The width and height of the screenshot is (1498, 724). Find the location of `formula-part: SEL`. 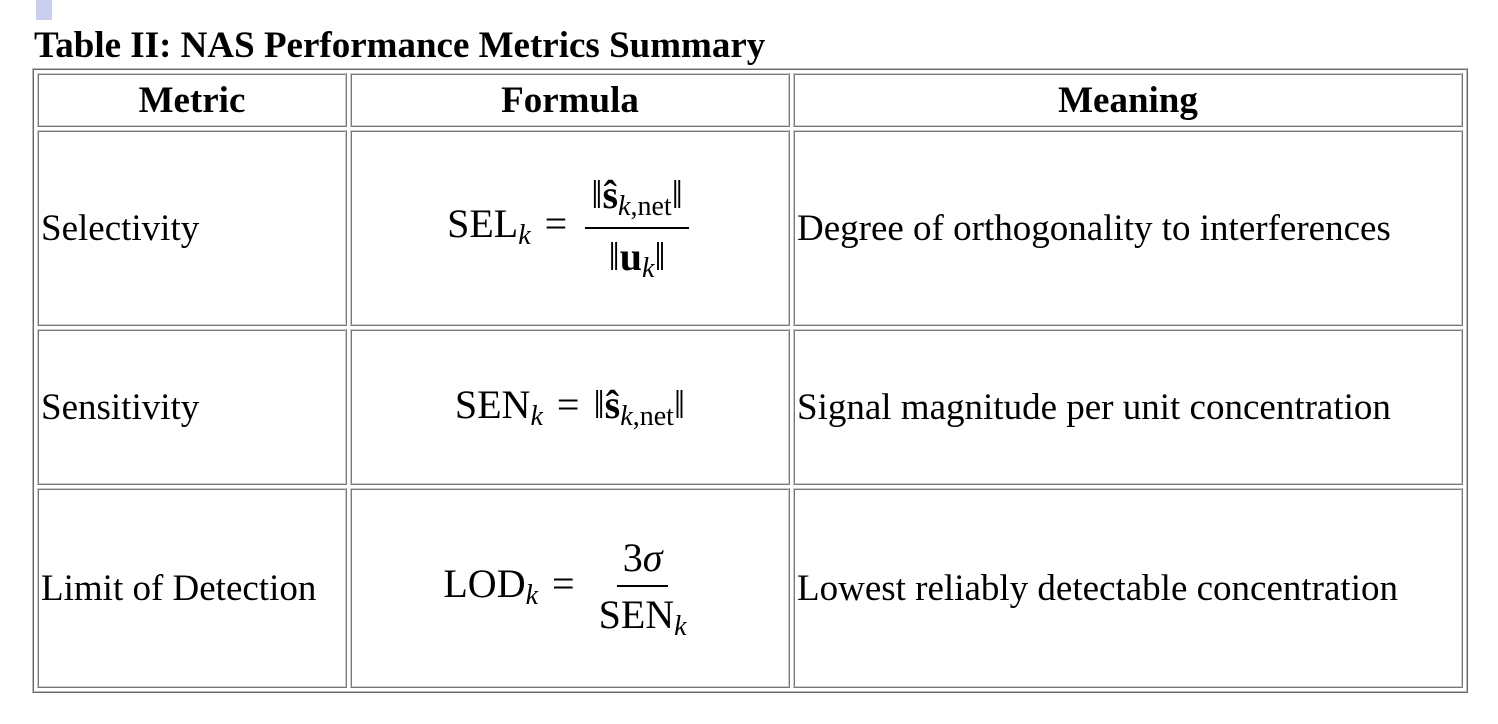

formula-part: SEL is located at coordinates (483, 224).